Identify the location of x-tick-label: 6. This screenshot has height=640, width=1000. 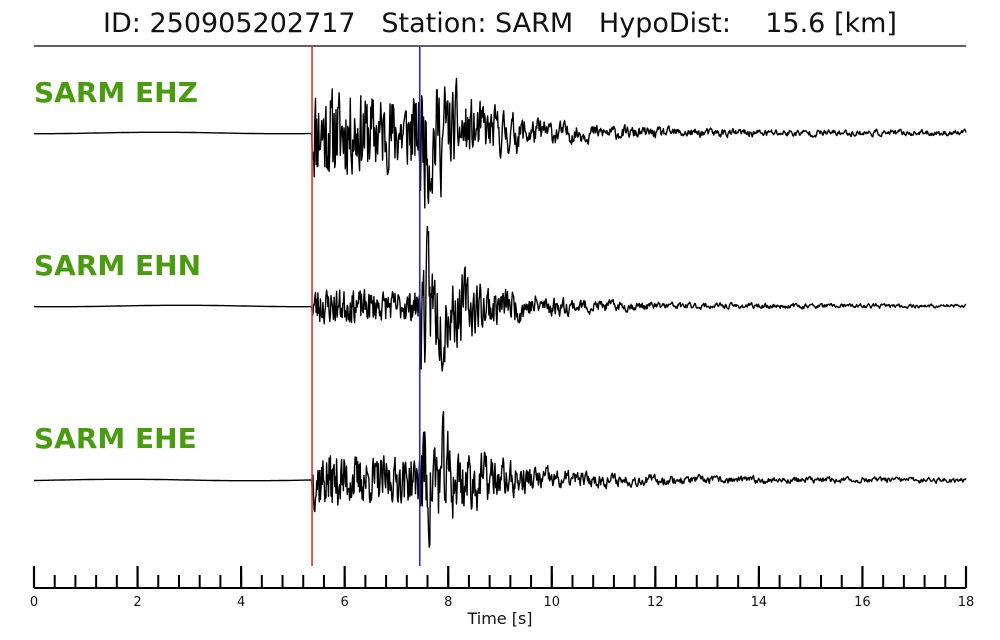
(345, 602).